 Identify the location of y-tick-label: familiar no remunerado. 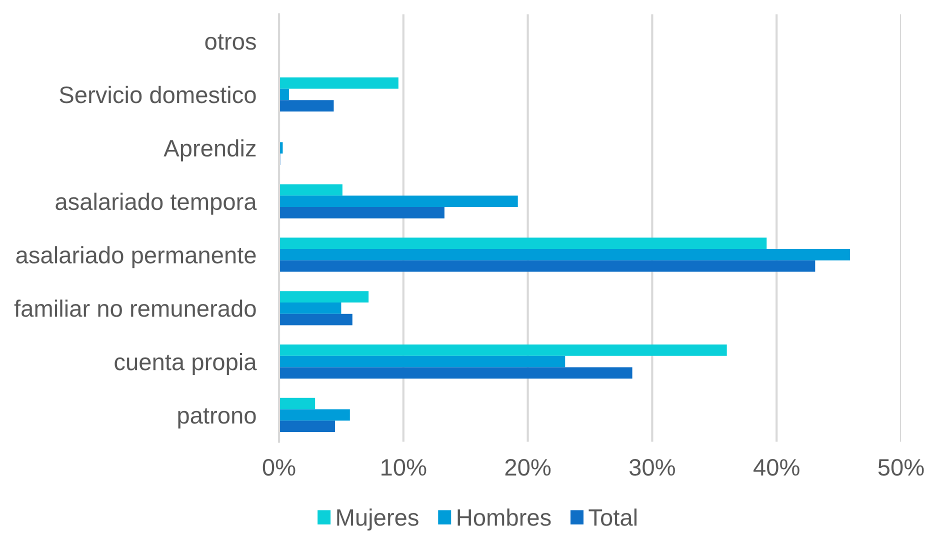
(135, 308).